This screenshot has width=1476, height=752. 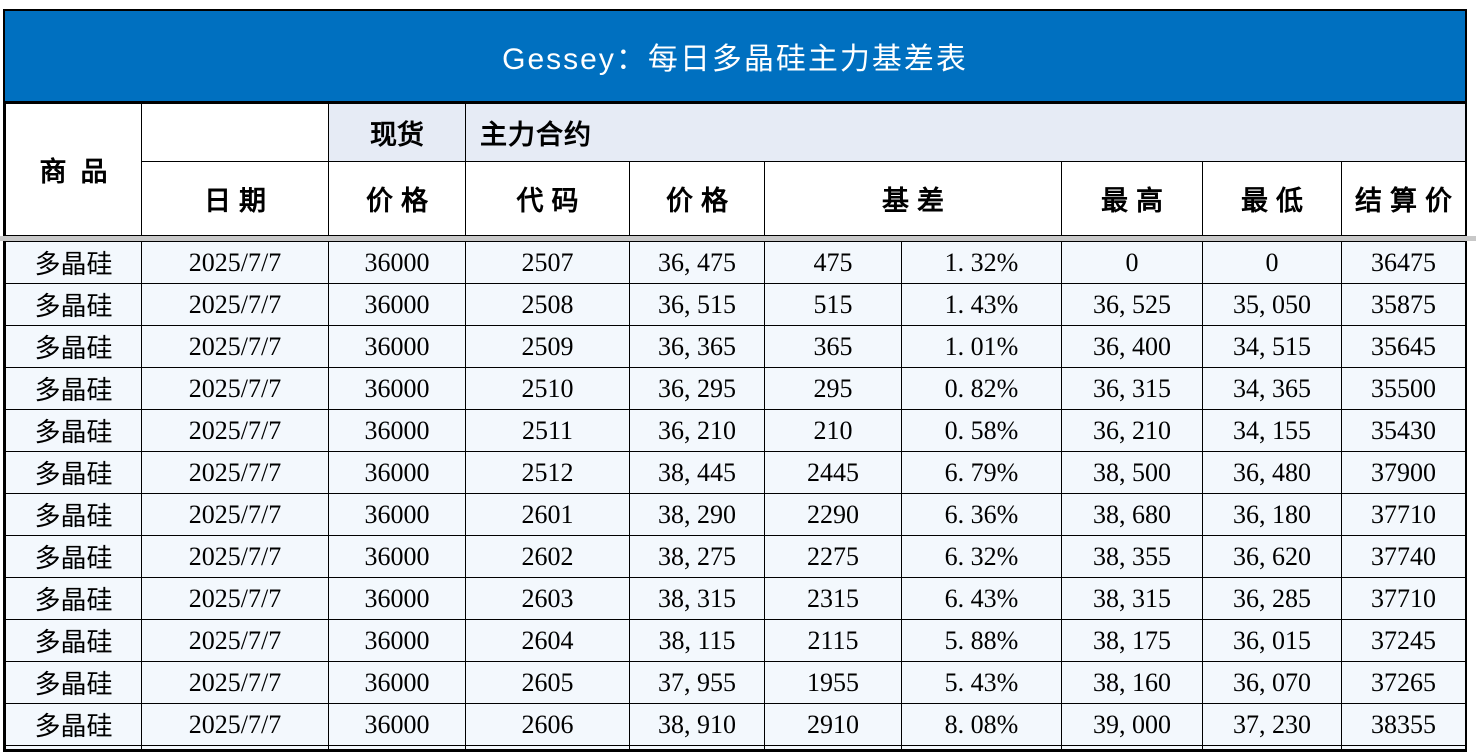 What do you see at coordinates (547, 724) in the screenshot?
I see `contract-code-cell: 2606` at bounding box center [547, 724].